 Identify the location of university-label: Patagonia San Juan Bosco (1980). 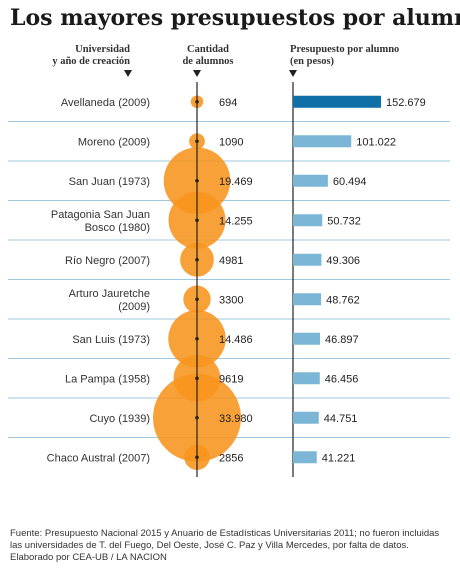
(100, 221).